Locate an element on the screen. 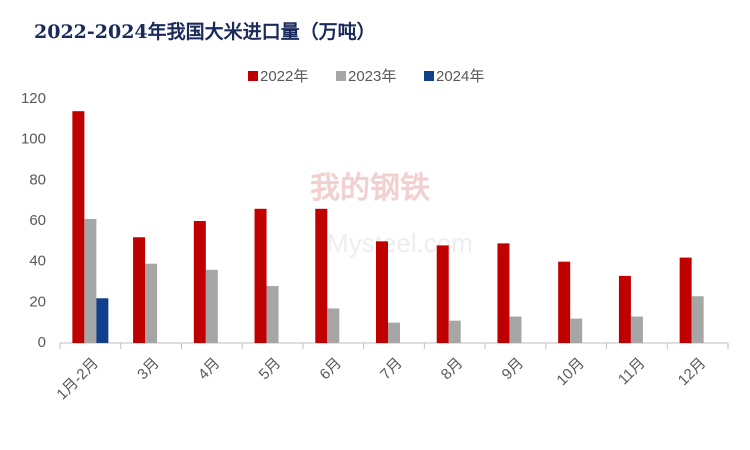 This screenshot has height=450, width=750. legend-label: 2023年 is located at coordinates (372, 76).